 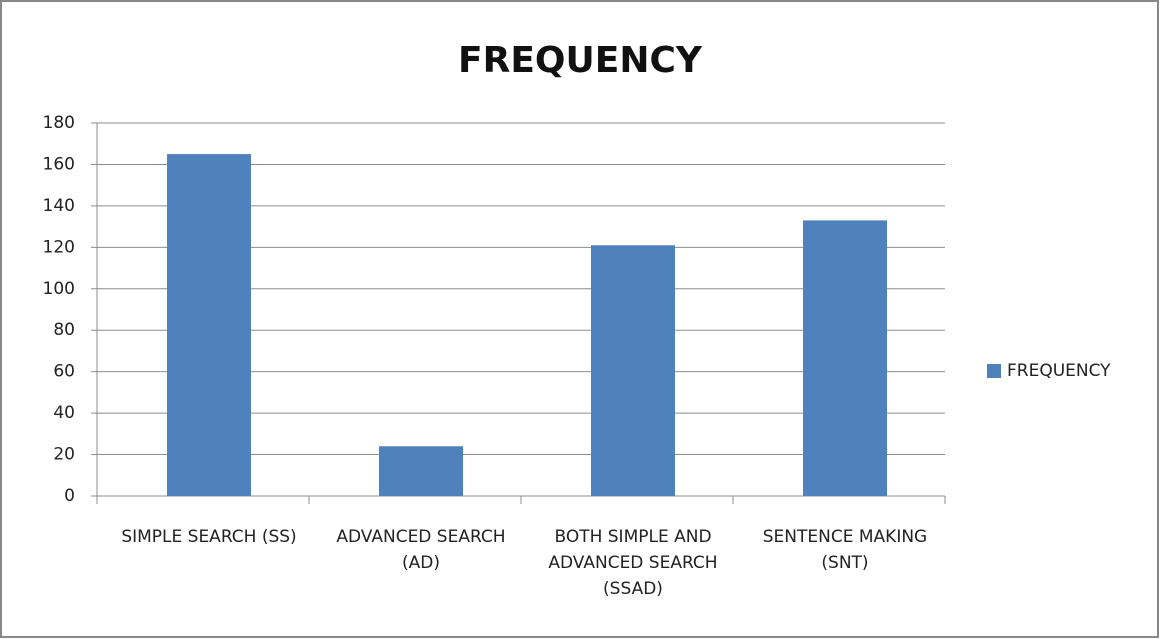 What do you see at coordinates (59, 289) in the screenshot?
I see `y-tick-label: 100` at bounding box center [59, 289].